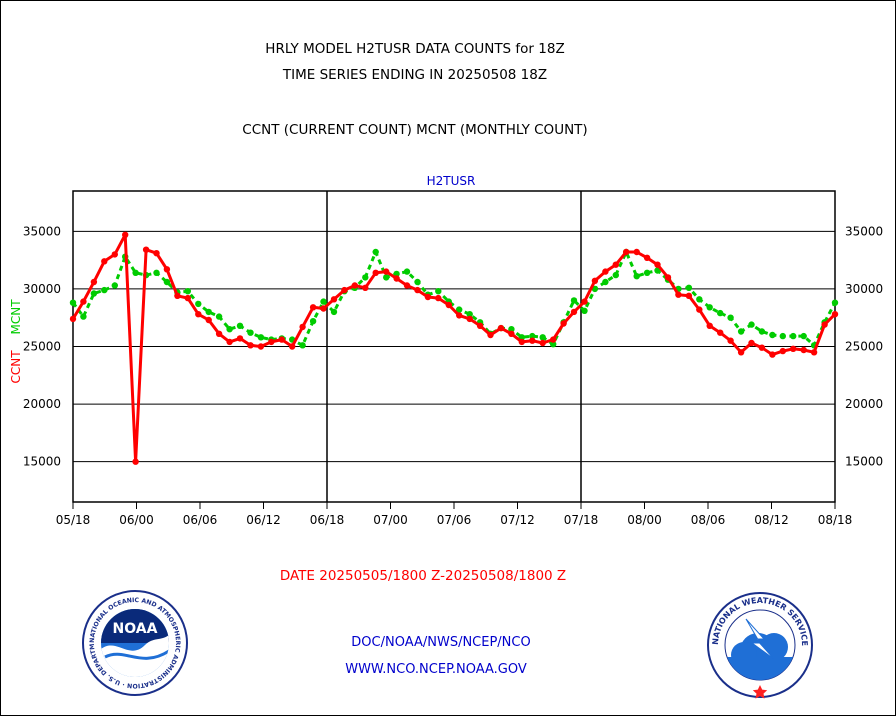 The image size is (896, 721). What do you see at coordinates (42, 347) in the screenshot?
I see `y-tick-label-left: 25000` at bounding box center [42, 347].